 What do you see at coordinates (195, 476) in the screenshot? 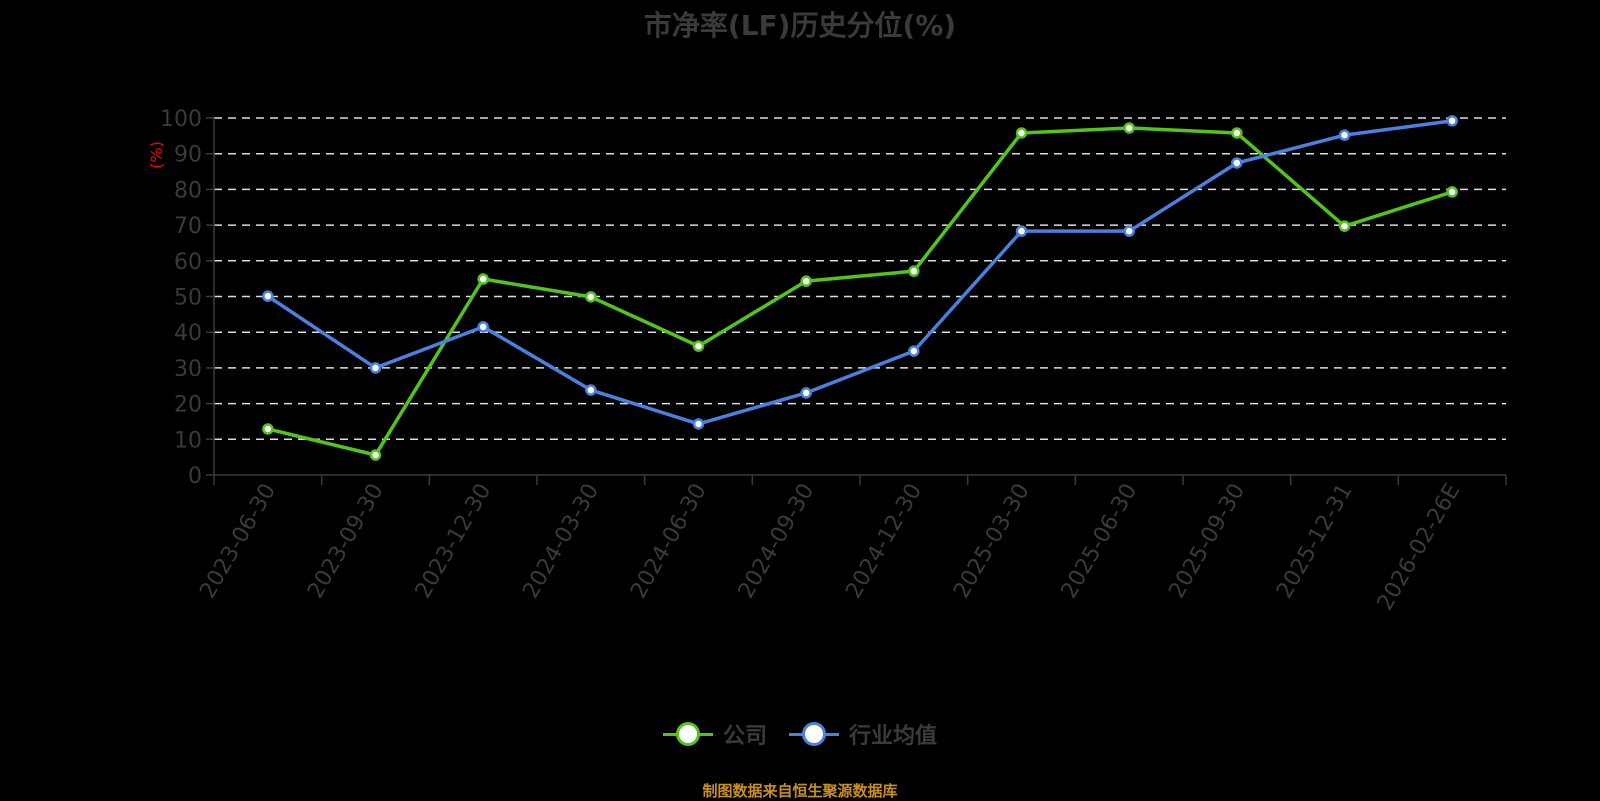
I see `y-tick-label: 0` at bounding box center [195, 476].